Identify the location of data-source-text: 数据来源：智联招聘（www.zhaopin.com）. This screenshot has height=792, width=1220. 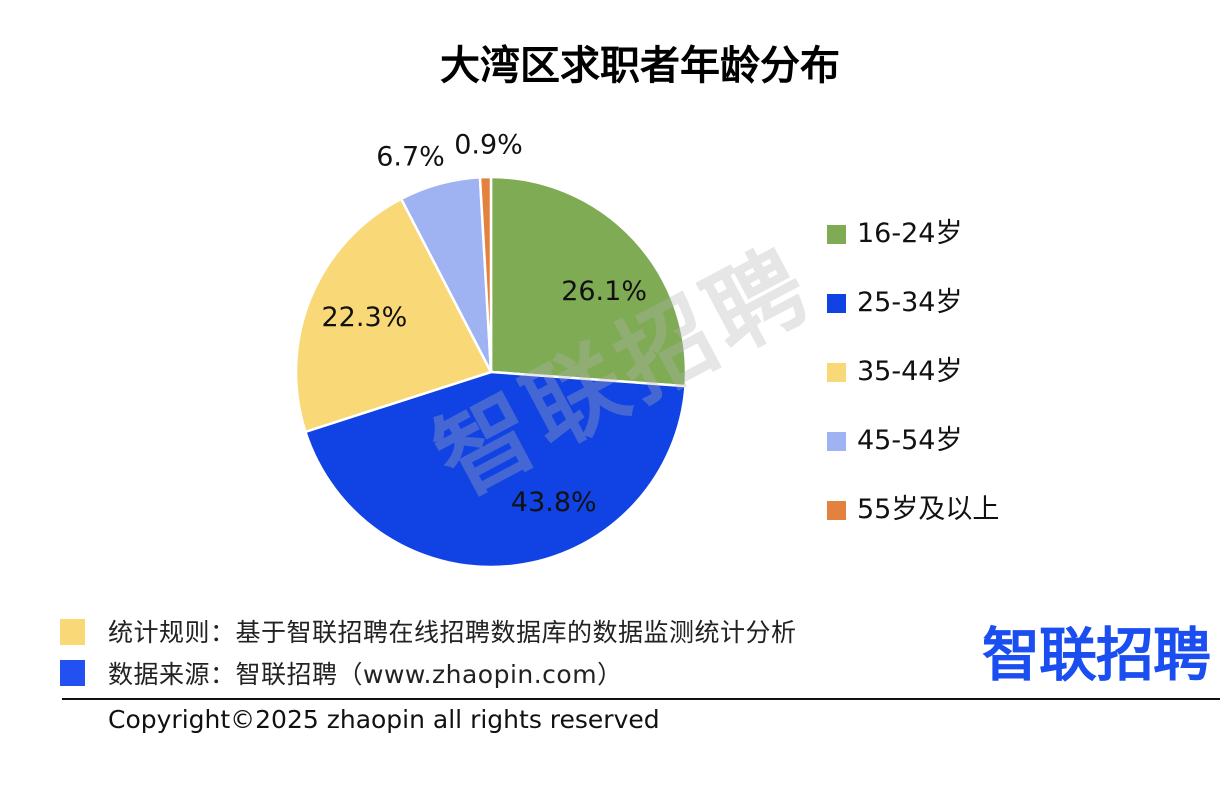
(365, 674).